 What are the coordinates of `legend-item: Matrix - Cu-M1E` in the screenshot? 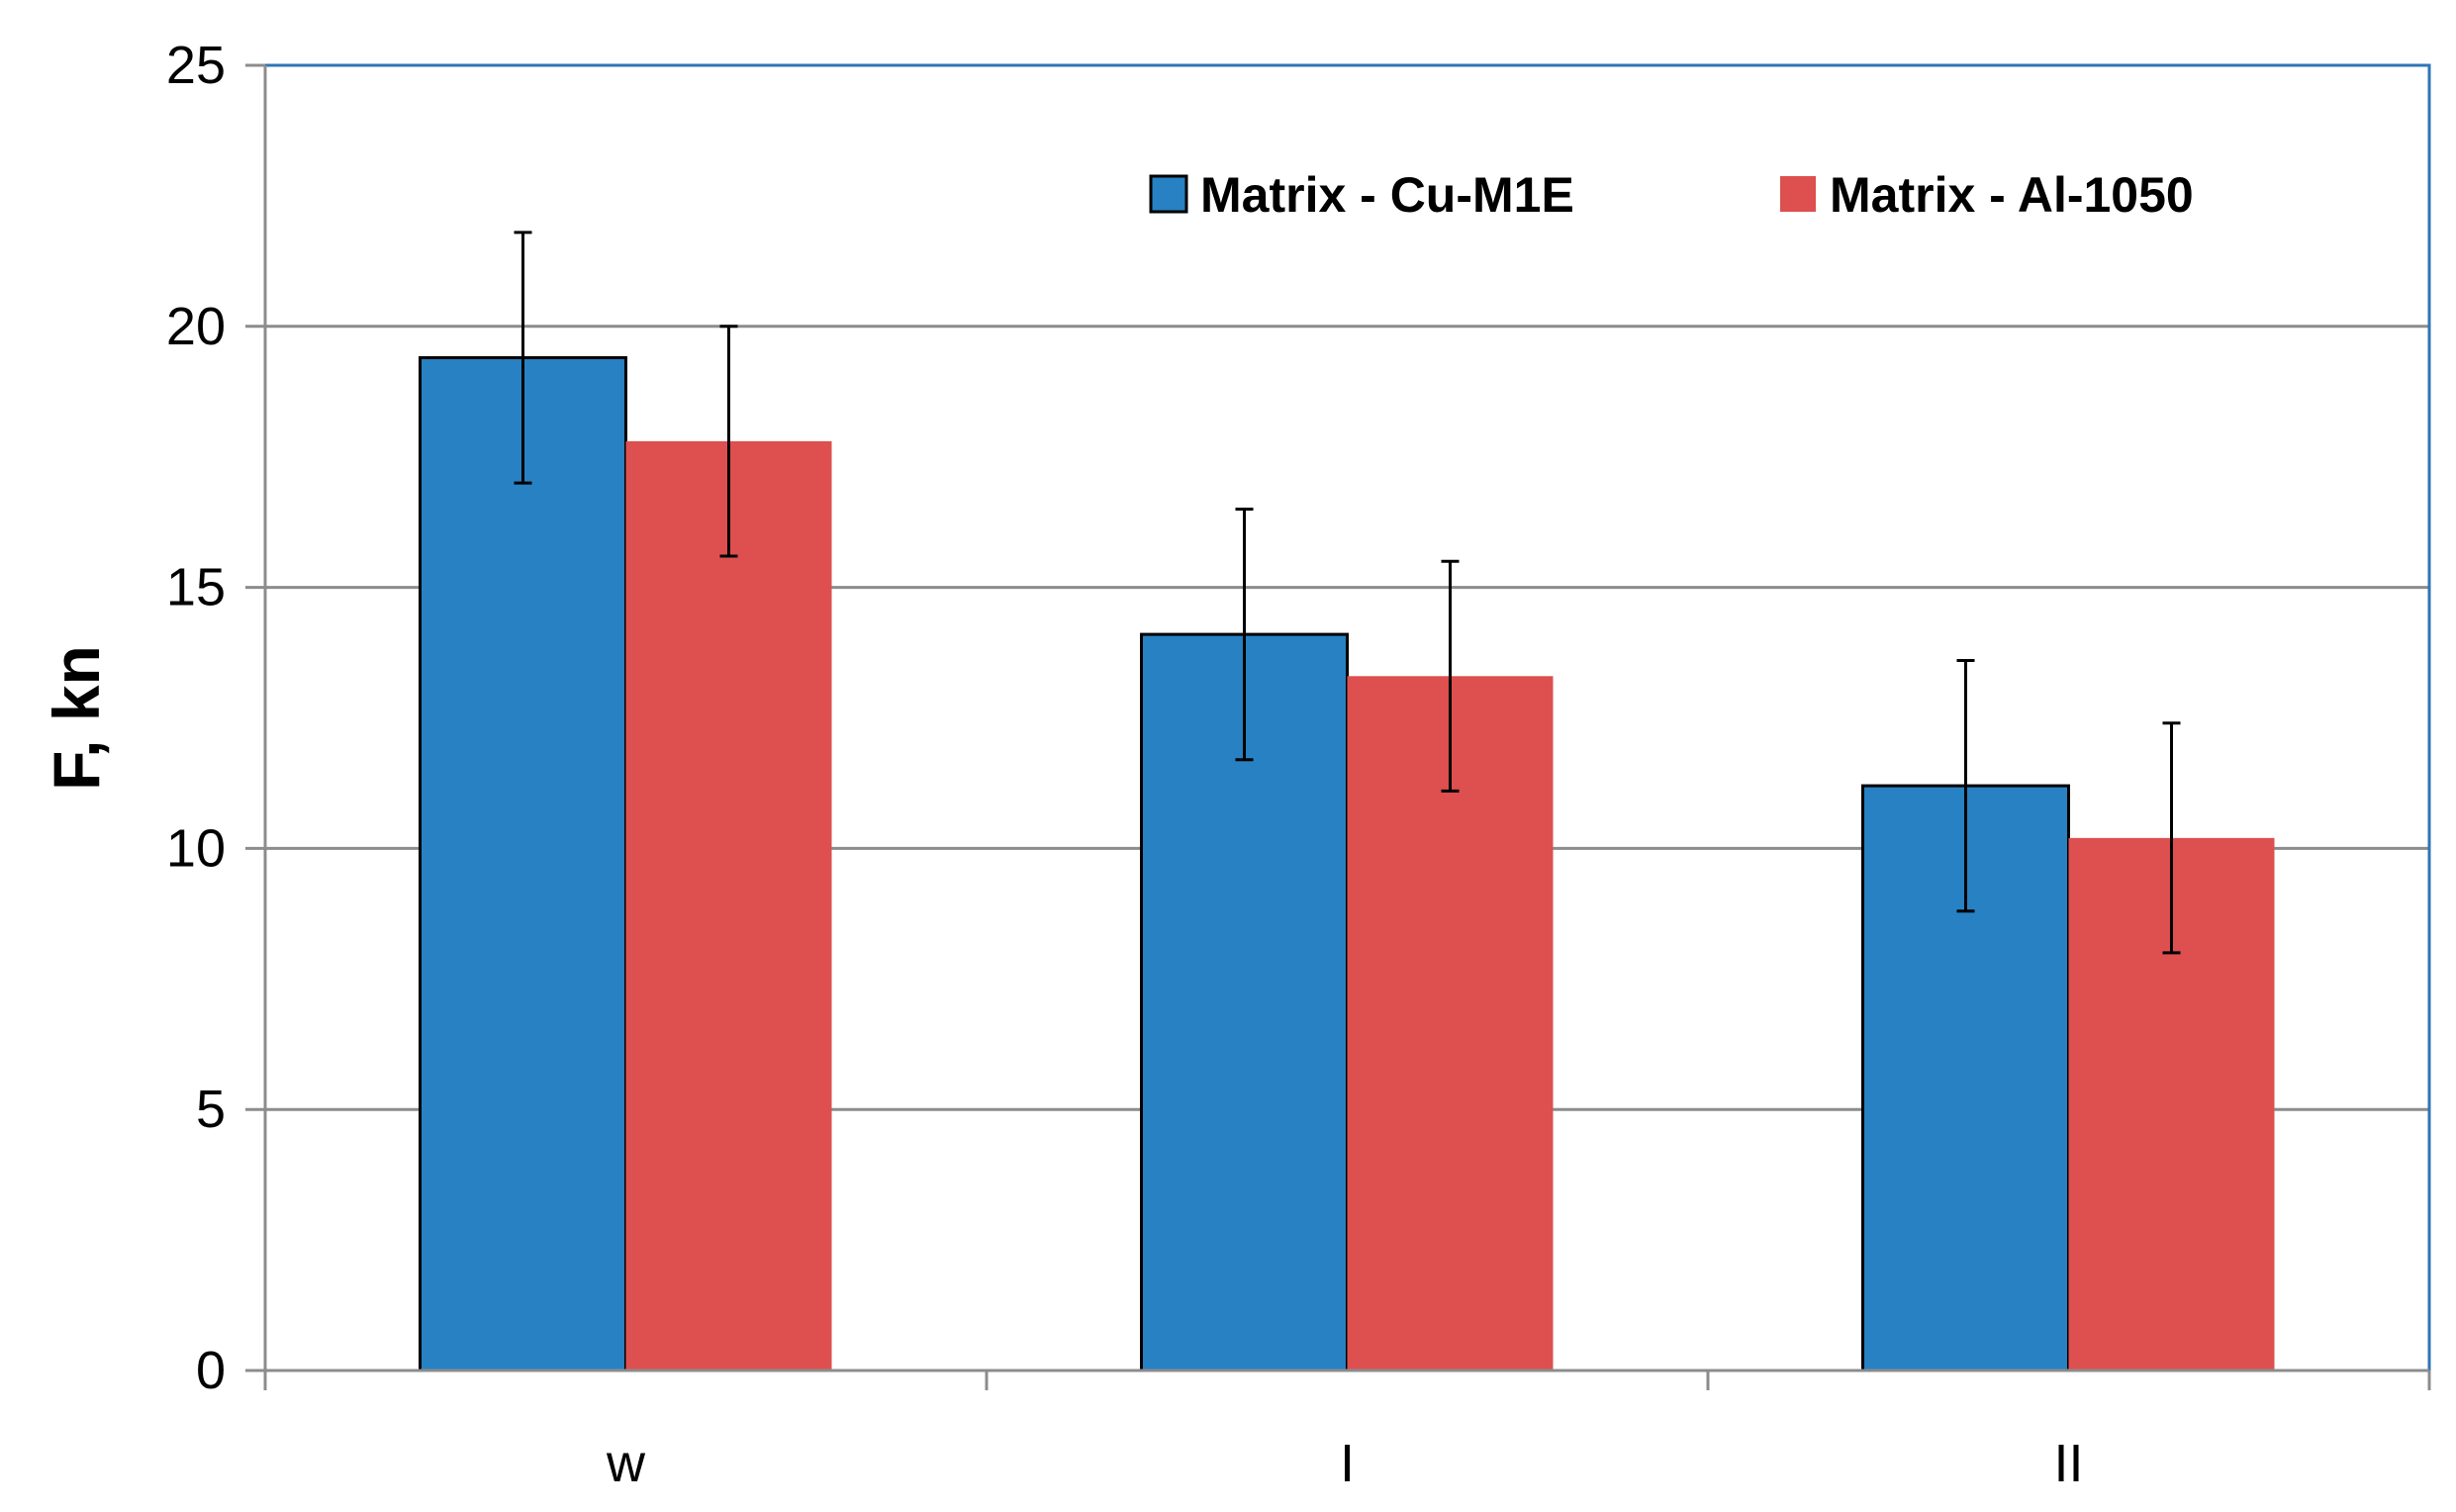 It's located at (1361, 195).